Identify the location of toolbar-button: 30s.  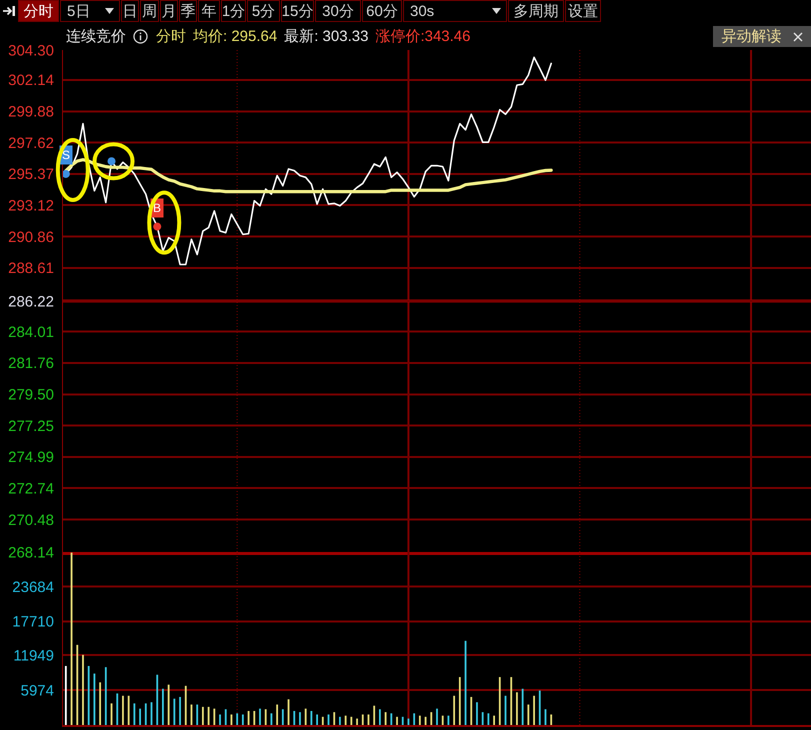
(455, 11).